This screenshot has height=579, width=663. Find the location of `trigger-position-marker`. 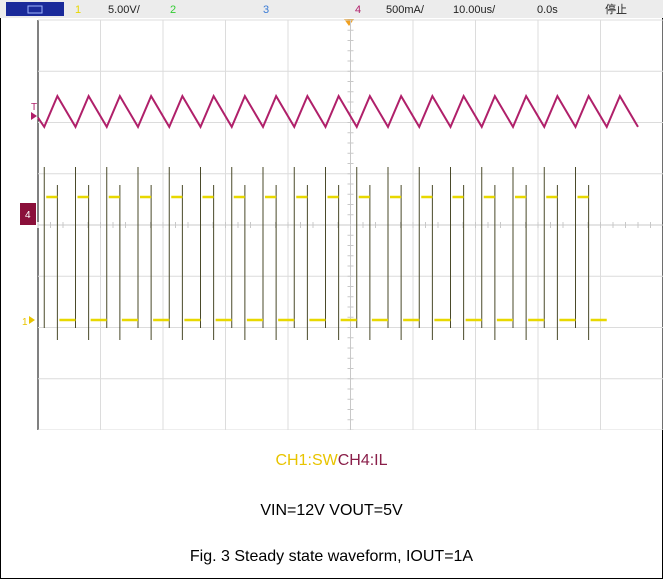

trigger-position-marker is located at coordinates (349, 22).